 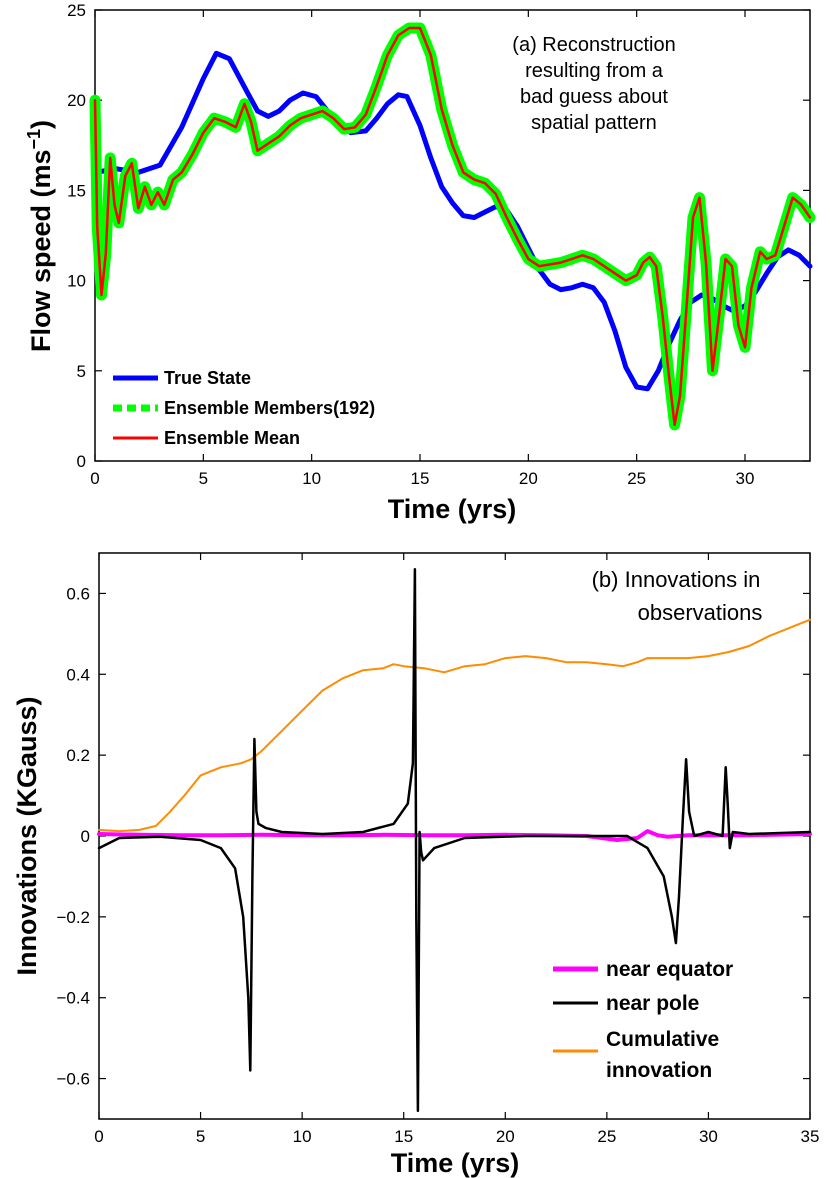 I want to click on panel-a-x-tick-label: 25, so click(x=636, y=478).